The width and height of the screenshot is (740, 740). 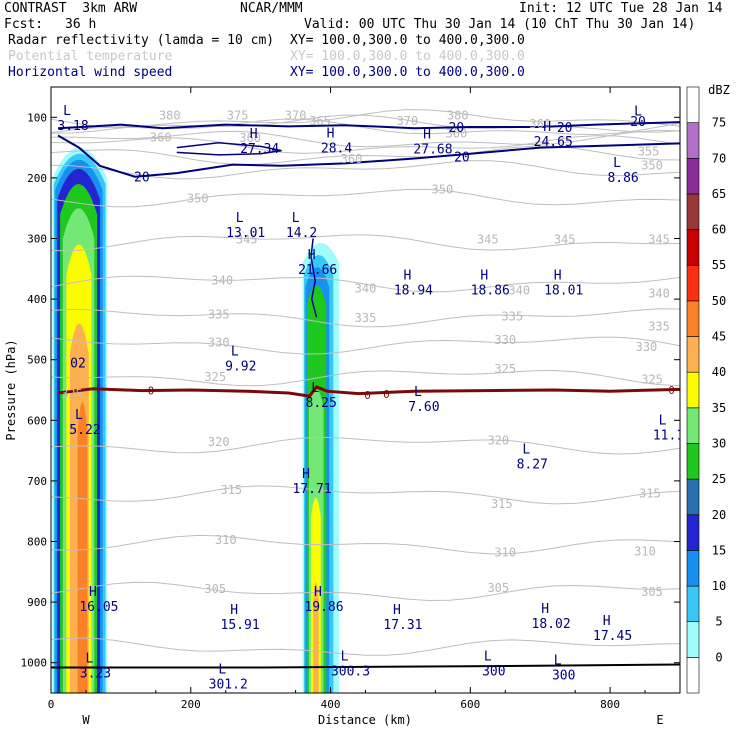 What do you see at coordinates (563, 291) in the screenshot?
I see `wind-extremum-value: 18.01` at bounding box center [563, 291].